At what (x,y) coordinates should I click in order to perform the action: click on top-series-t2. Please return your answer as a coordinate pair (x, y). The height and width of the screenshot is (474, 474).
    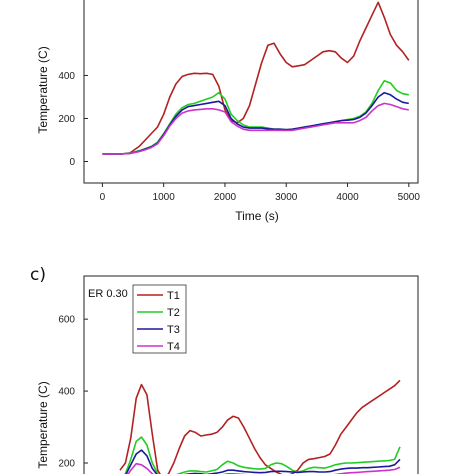
    Looking at the image, I should click on (255, 117).